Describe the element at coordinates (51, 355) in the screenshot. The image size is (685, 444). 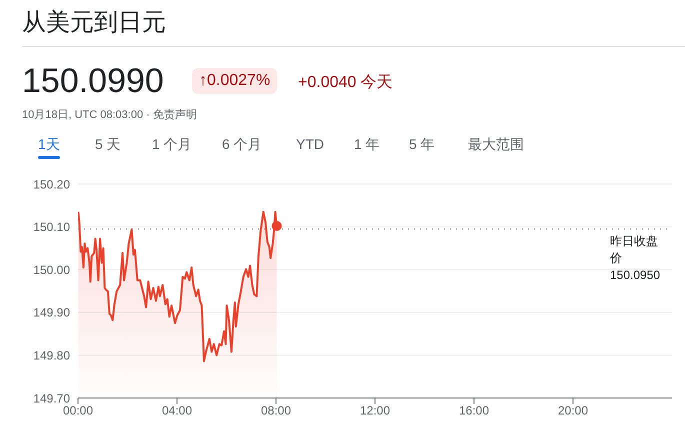
I see `y-tick-label: 149.80` at that location.